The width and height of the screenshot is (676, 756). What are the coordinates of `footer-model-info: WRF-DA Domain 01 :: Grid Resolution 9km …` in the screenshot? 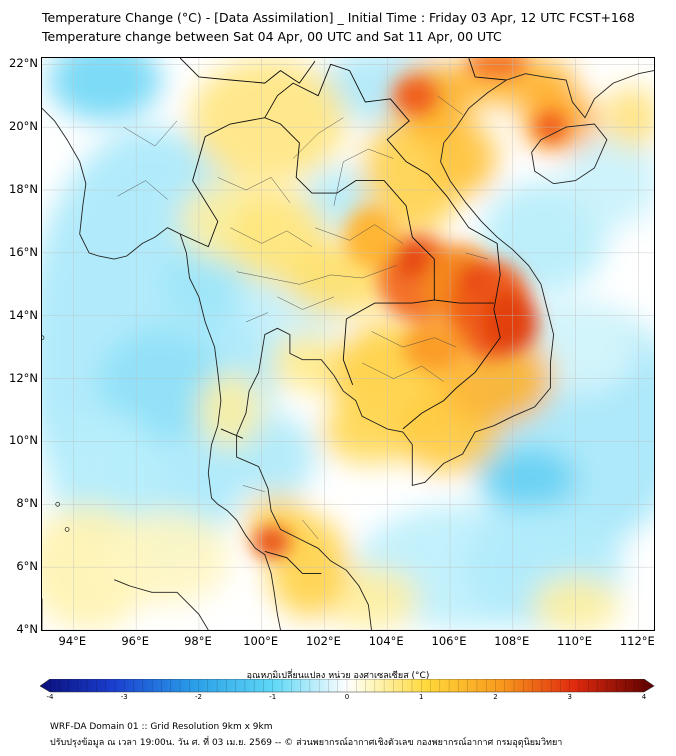 It's located at (161, 727).